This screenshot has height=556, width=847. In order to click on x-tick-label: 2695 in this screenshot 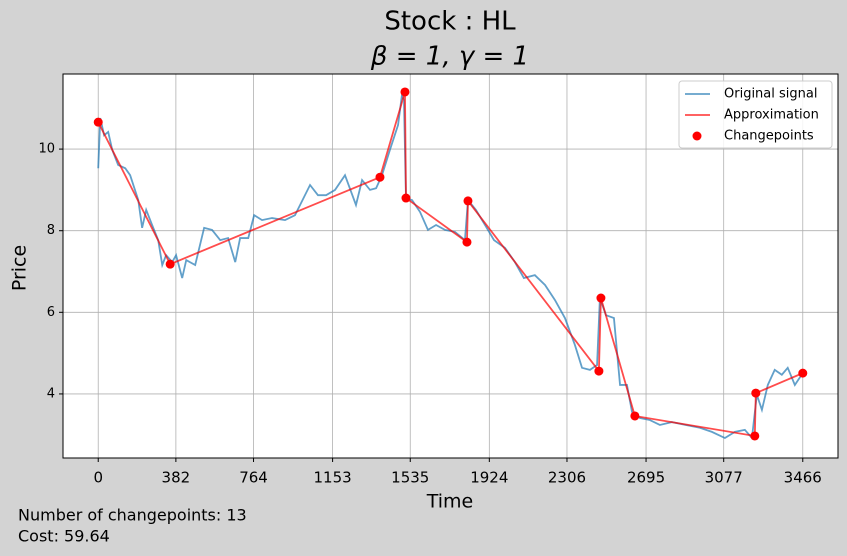, I will do `click(646, 478)`.